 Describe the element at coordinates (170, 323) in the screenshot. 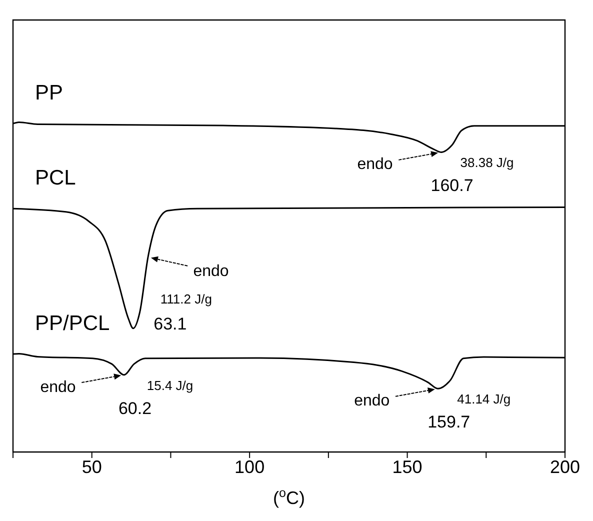

I see `annotation: 63.1` at that location.